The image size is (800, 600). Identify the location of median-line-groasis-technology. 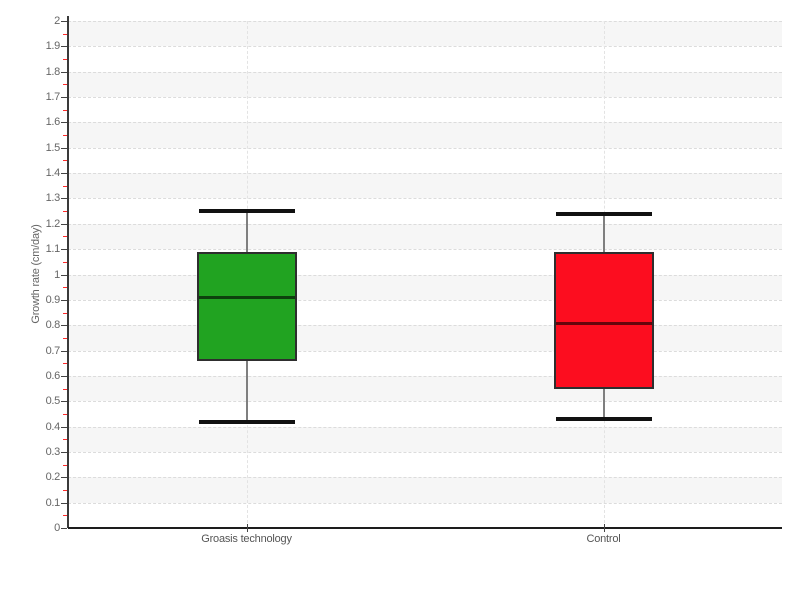
(246, 298).